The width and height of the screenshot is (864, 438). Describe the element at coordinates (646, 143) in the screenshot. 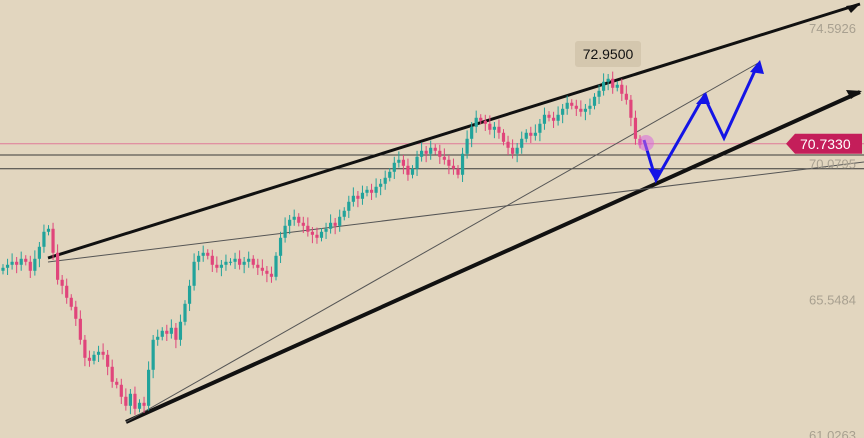

I see `cursor-highlight` at that location.